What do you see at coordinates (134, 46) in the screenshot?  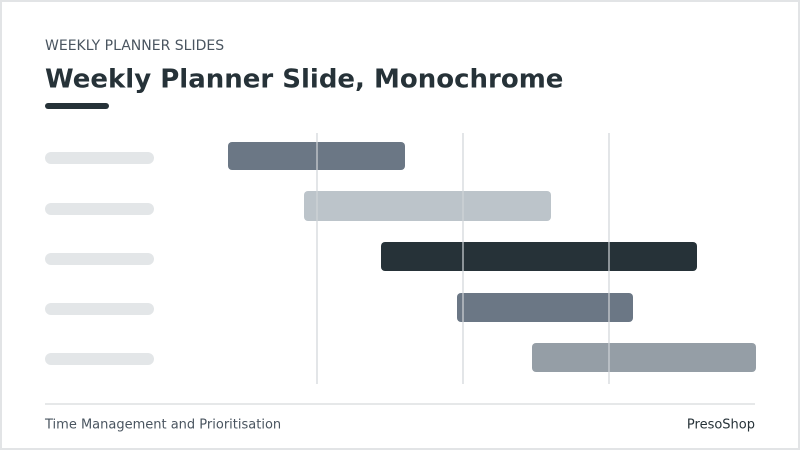 I see `kicker: WEEKLY PLANNER SLIDES` at bounding box center [134, 46].